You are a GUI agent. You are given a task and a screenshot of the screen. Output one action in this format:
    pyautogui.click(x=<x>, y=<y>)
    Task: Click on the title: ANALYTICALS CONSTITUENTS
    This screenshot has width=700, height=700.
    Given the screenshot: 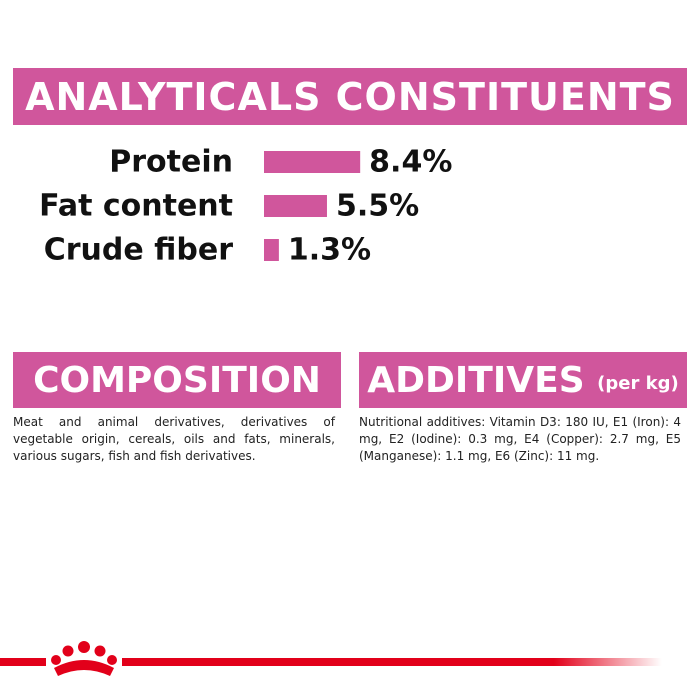 What is the action you would take?
    pyautogui.click(x=350, y=96)
    